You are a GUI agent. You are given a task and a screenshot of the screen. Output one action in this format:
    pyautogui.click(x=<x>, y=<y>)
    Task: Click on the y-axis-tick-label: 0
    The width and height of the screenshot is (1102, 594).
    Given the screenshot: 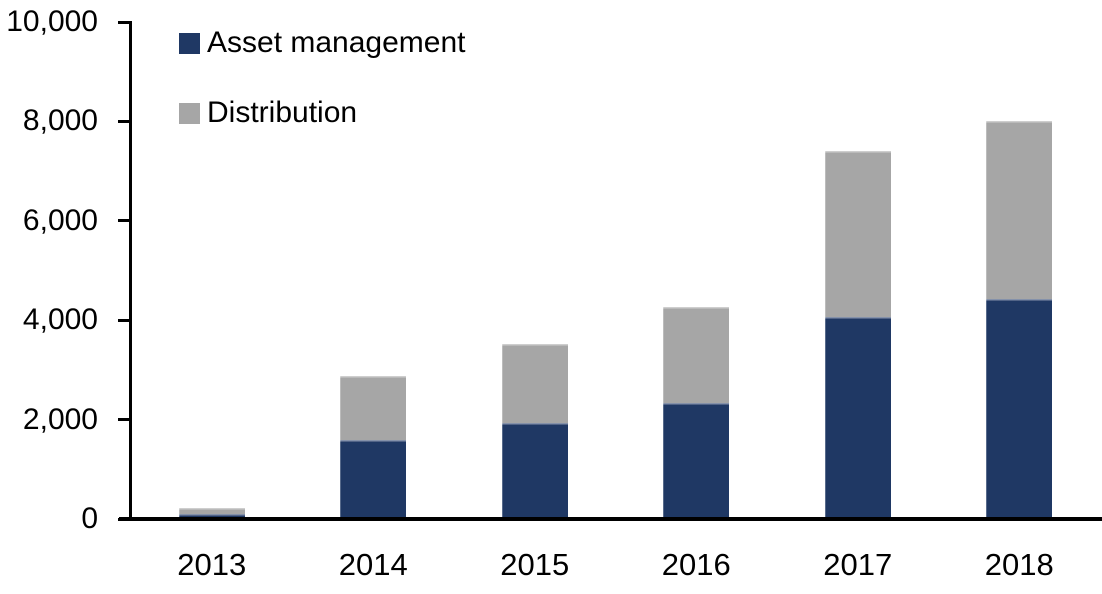 What is the action you would take?
    pyautogui.click(x=89, y=518)
    